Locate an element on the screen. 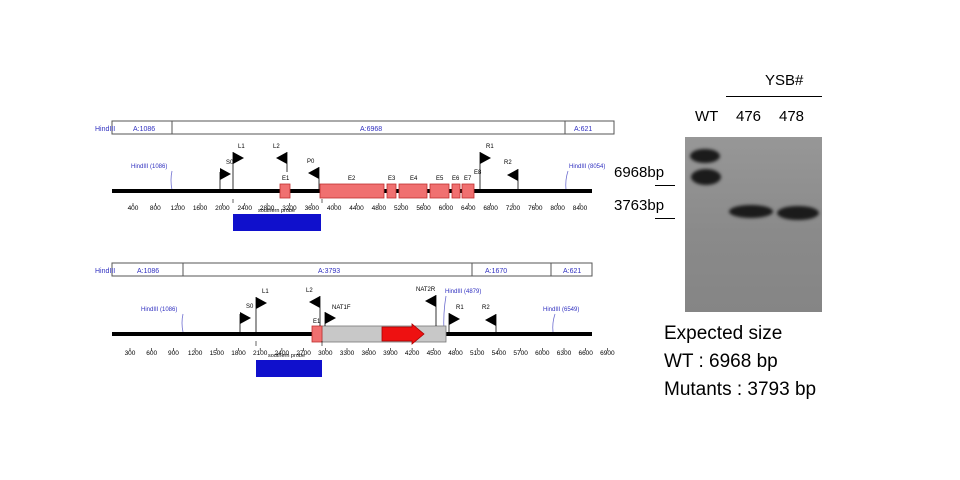 Image resolution: width=960 pixels, height=480 pixels. exon-label: E2 is located at coordinates (352, 179).